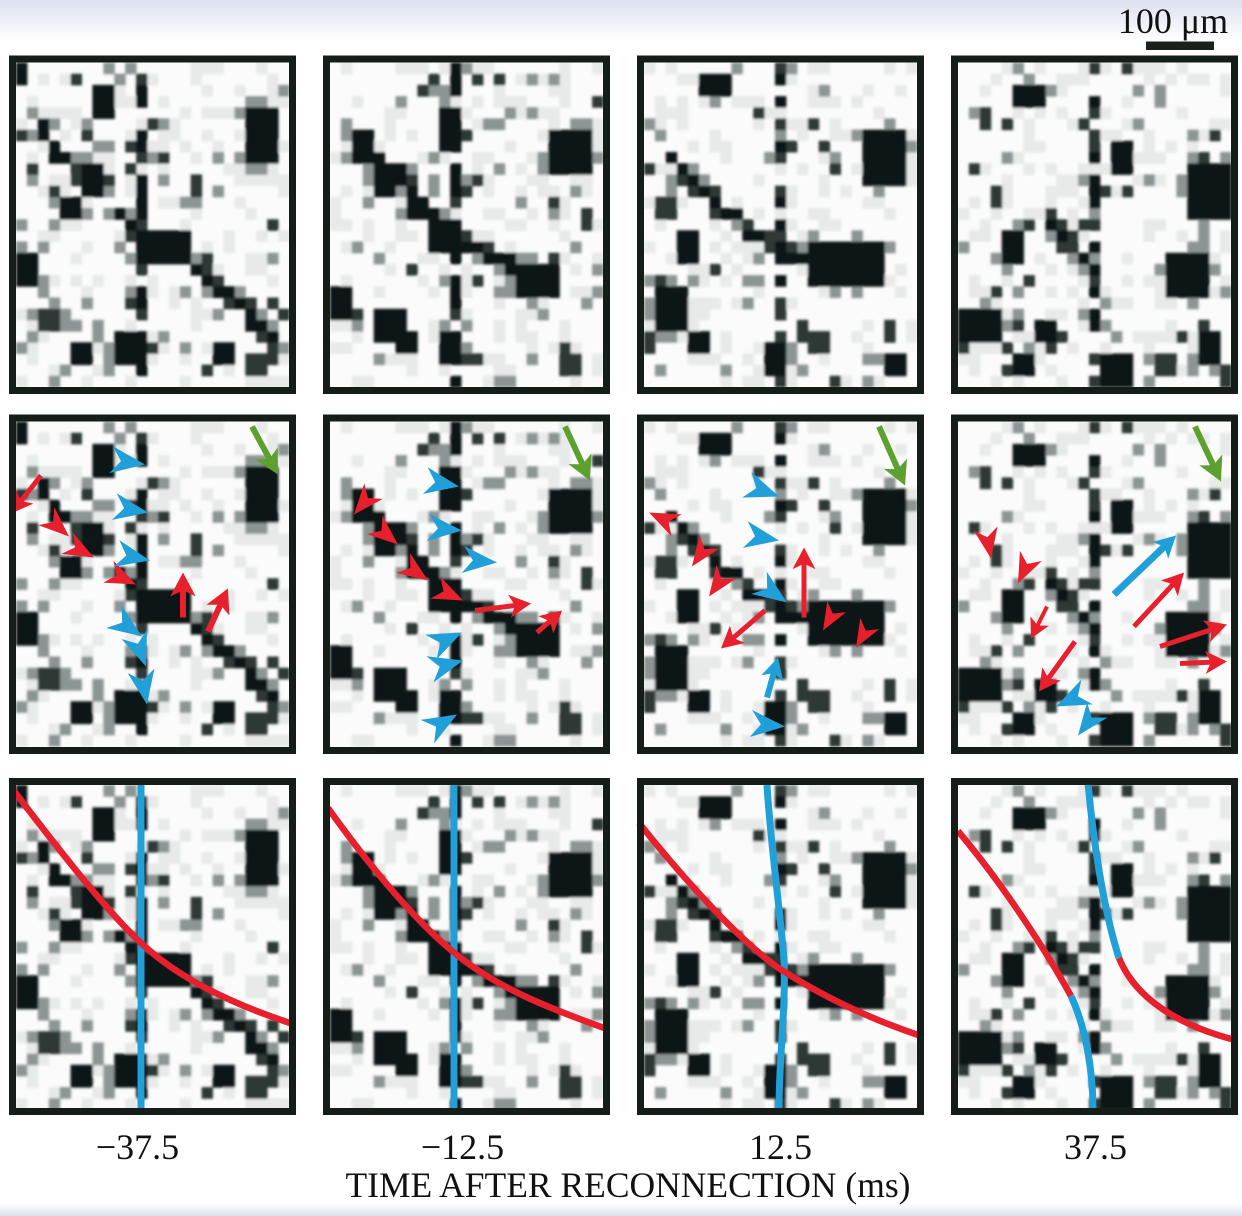 This screenshot has width=1242, height=1216. Describe the element at coordinates (627, 1185) in the screenshot. I see `svg-text: TIME AFTER RECONNECTION (ms)` at that location.